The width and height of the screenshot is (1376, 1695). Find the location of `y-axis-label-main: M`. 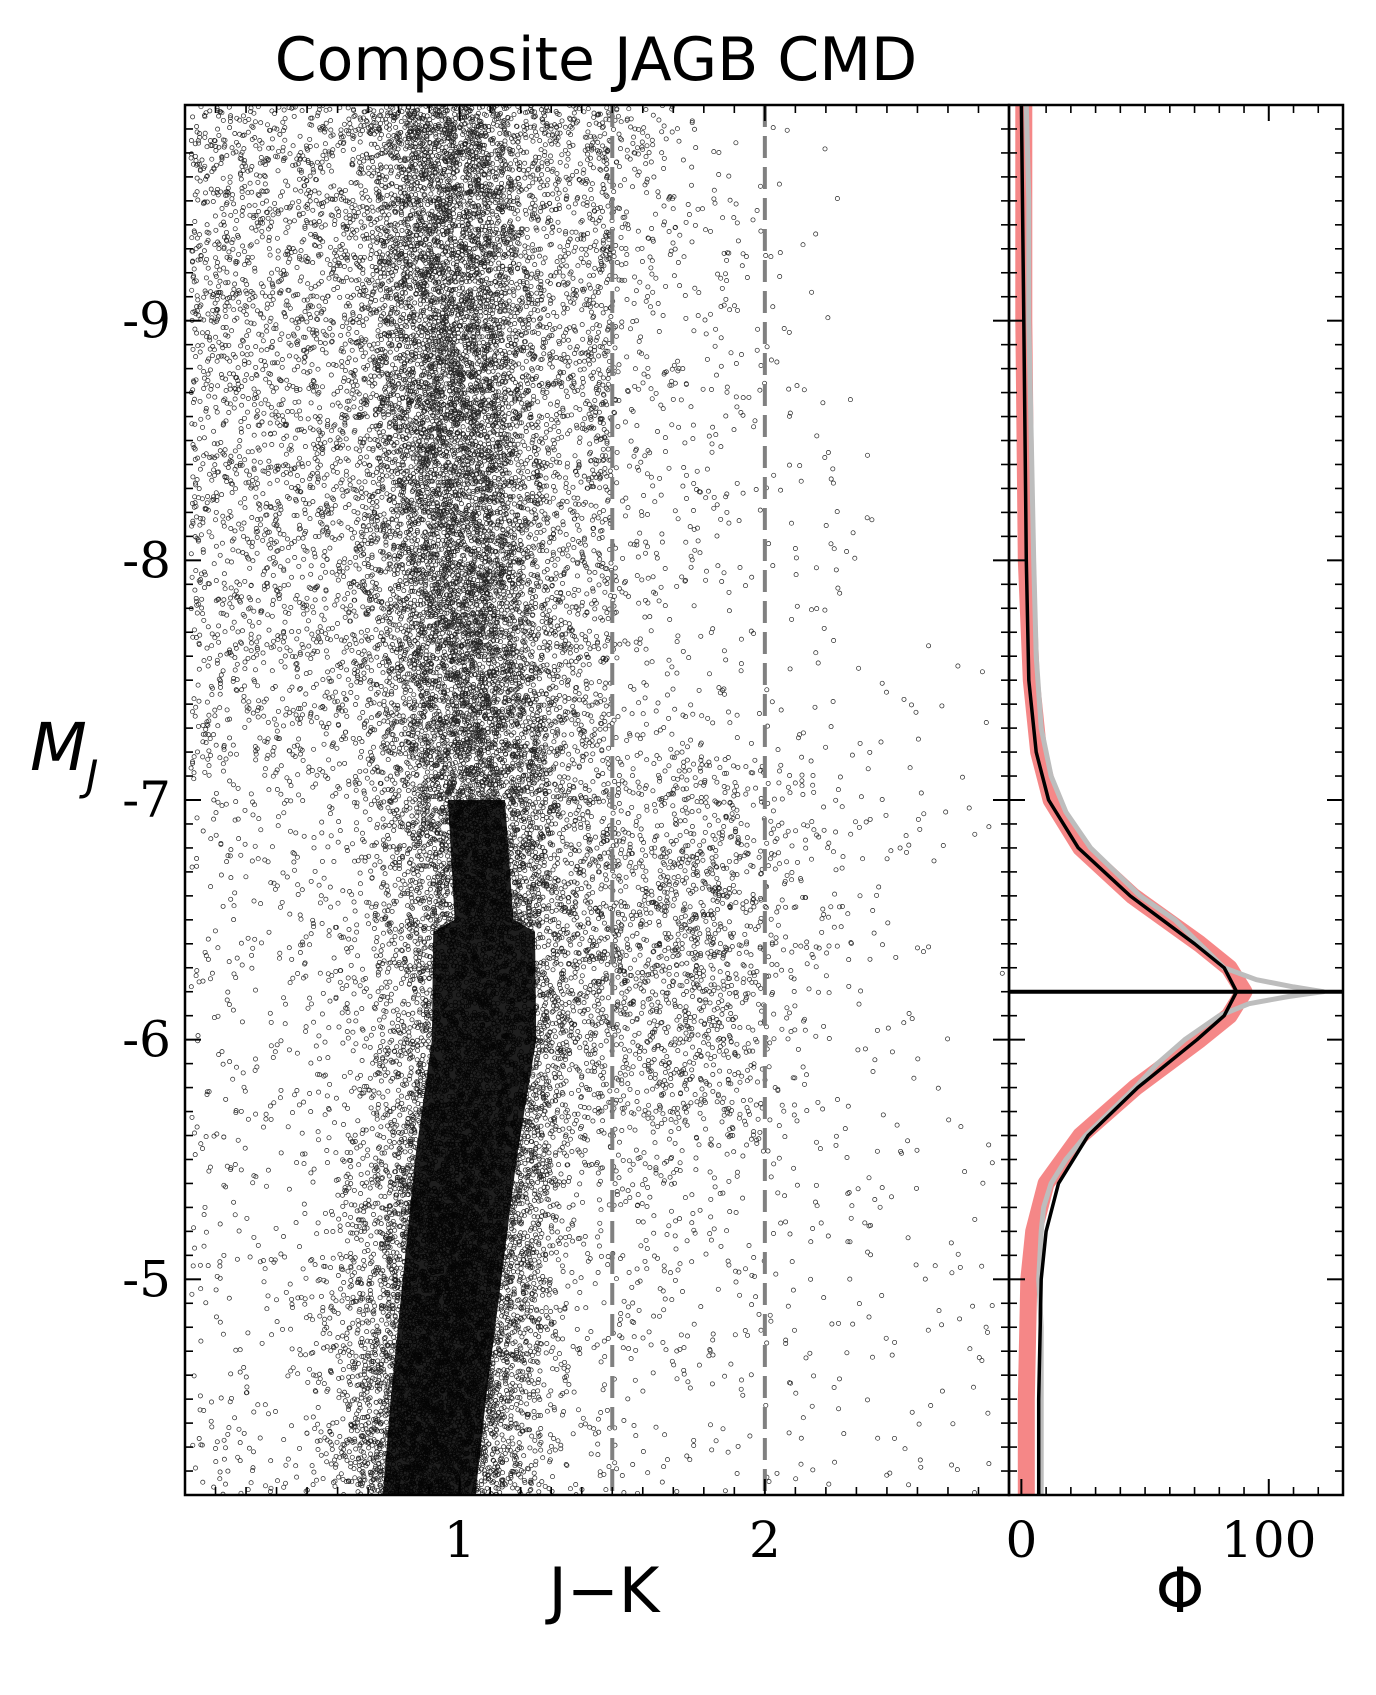

y-axis-label-main: M is located at coordinates (58, 747).